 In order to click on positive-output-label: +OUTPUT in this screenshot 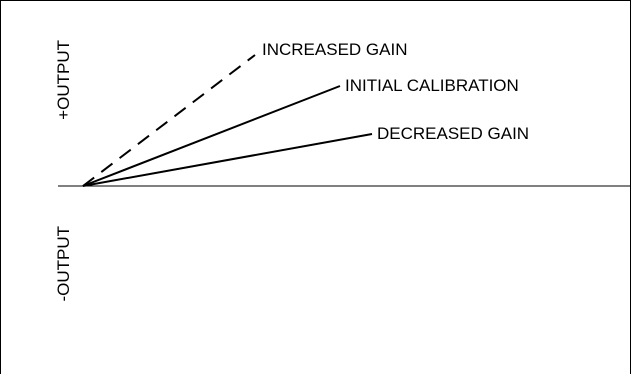, I will do `click(63, 80)`.